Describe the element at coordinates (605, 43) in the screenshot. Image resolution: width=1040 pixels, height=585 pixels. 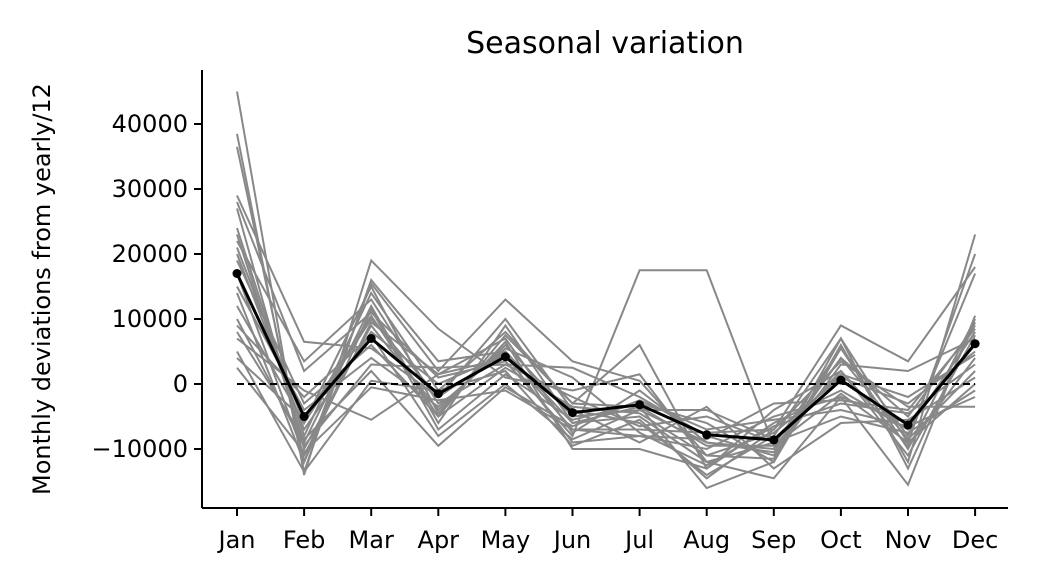
I see `chart-title: Seasonal variation` at that location.